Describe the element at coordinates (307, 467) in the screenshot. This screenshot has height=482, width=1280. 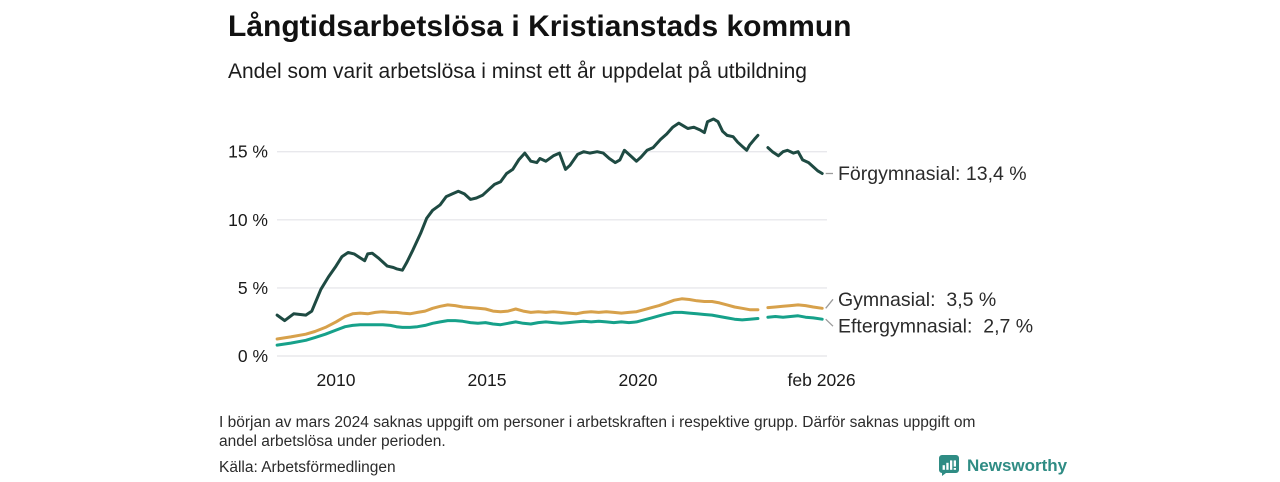
I see `source-label: Källa: Arbetsförmedlingen` at that location.